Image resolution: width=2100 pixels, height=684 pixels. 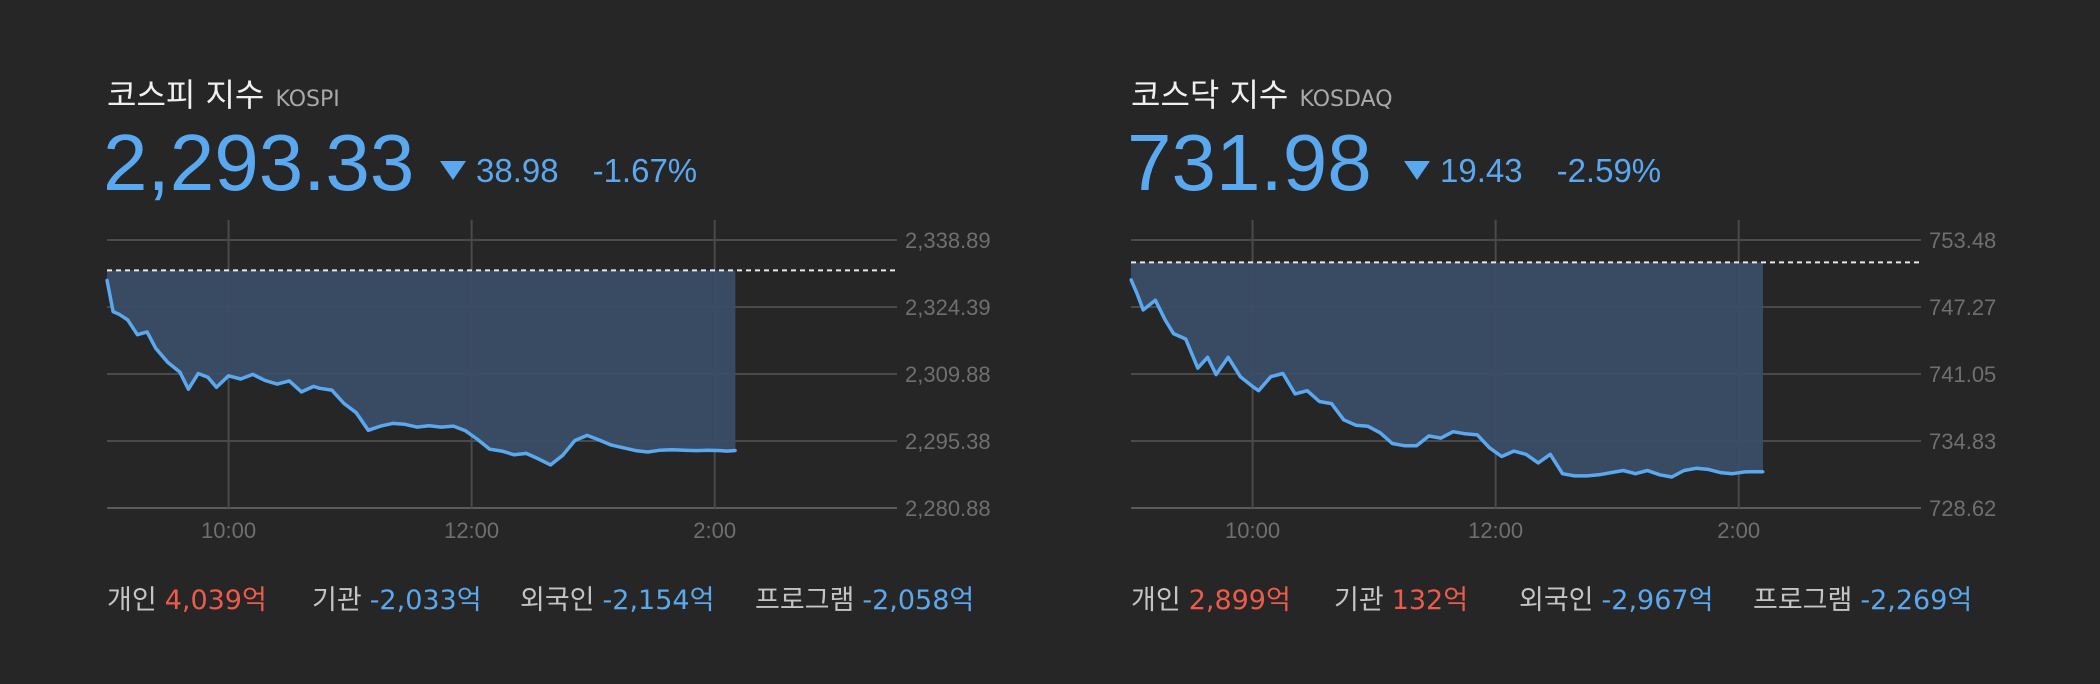 I want to click on y-tick-label: 728.62, so click(x=1962, y=508).